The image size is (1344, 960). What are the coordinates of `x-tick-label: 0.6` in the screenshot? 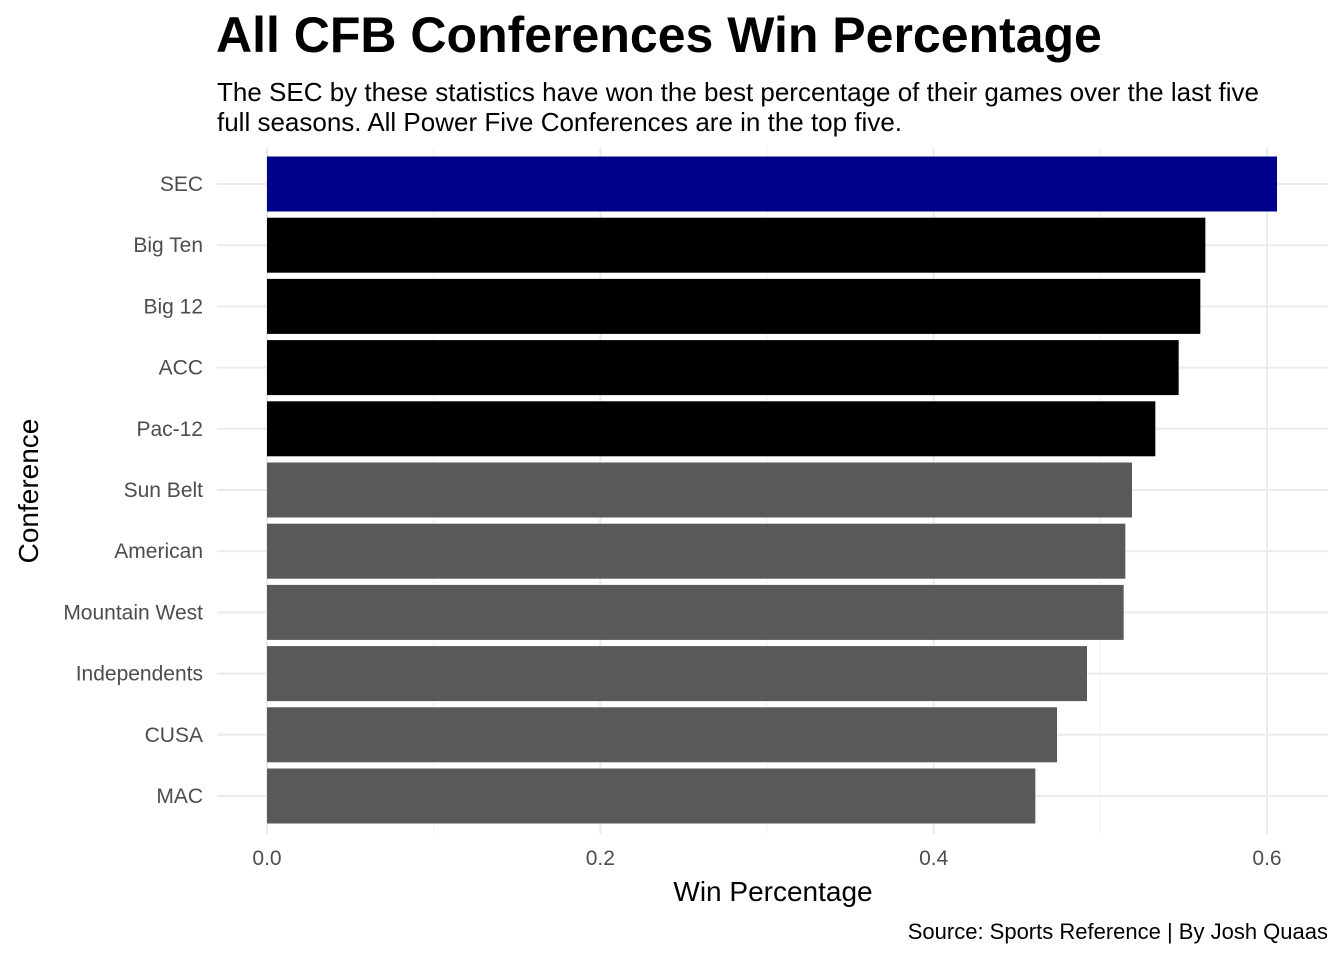 It's located at (1266, 858).